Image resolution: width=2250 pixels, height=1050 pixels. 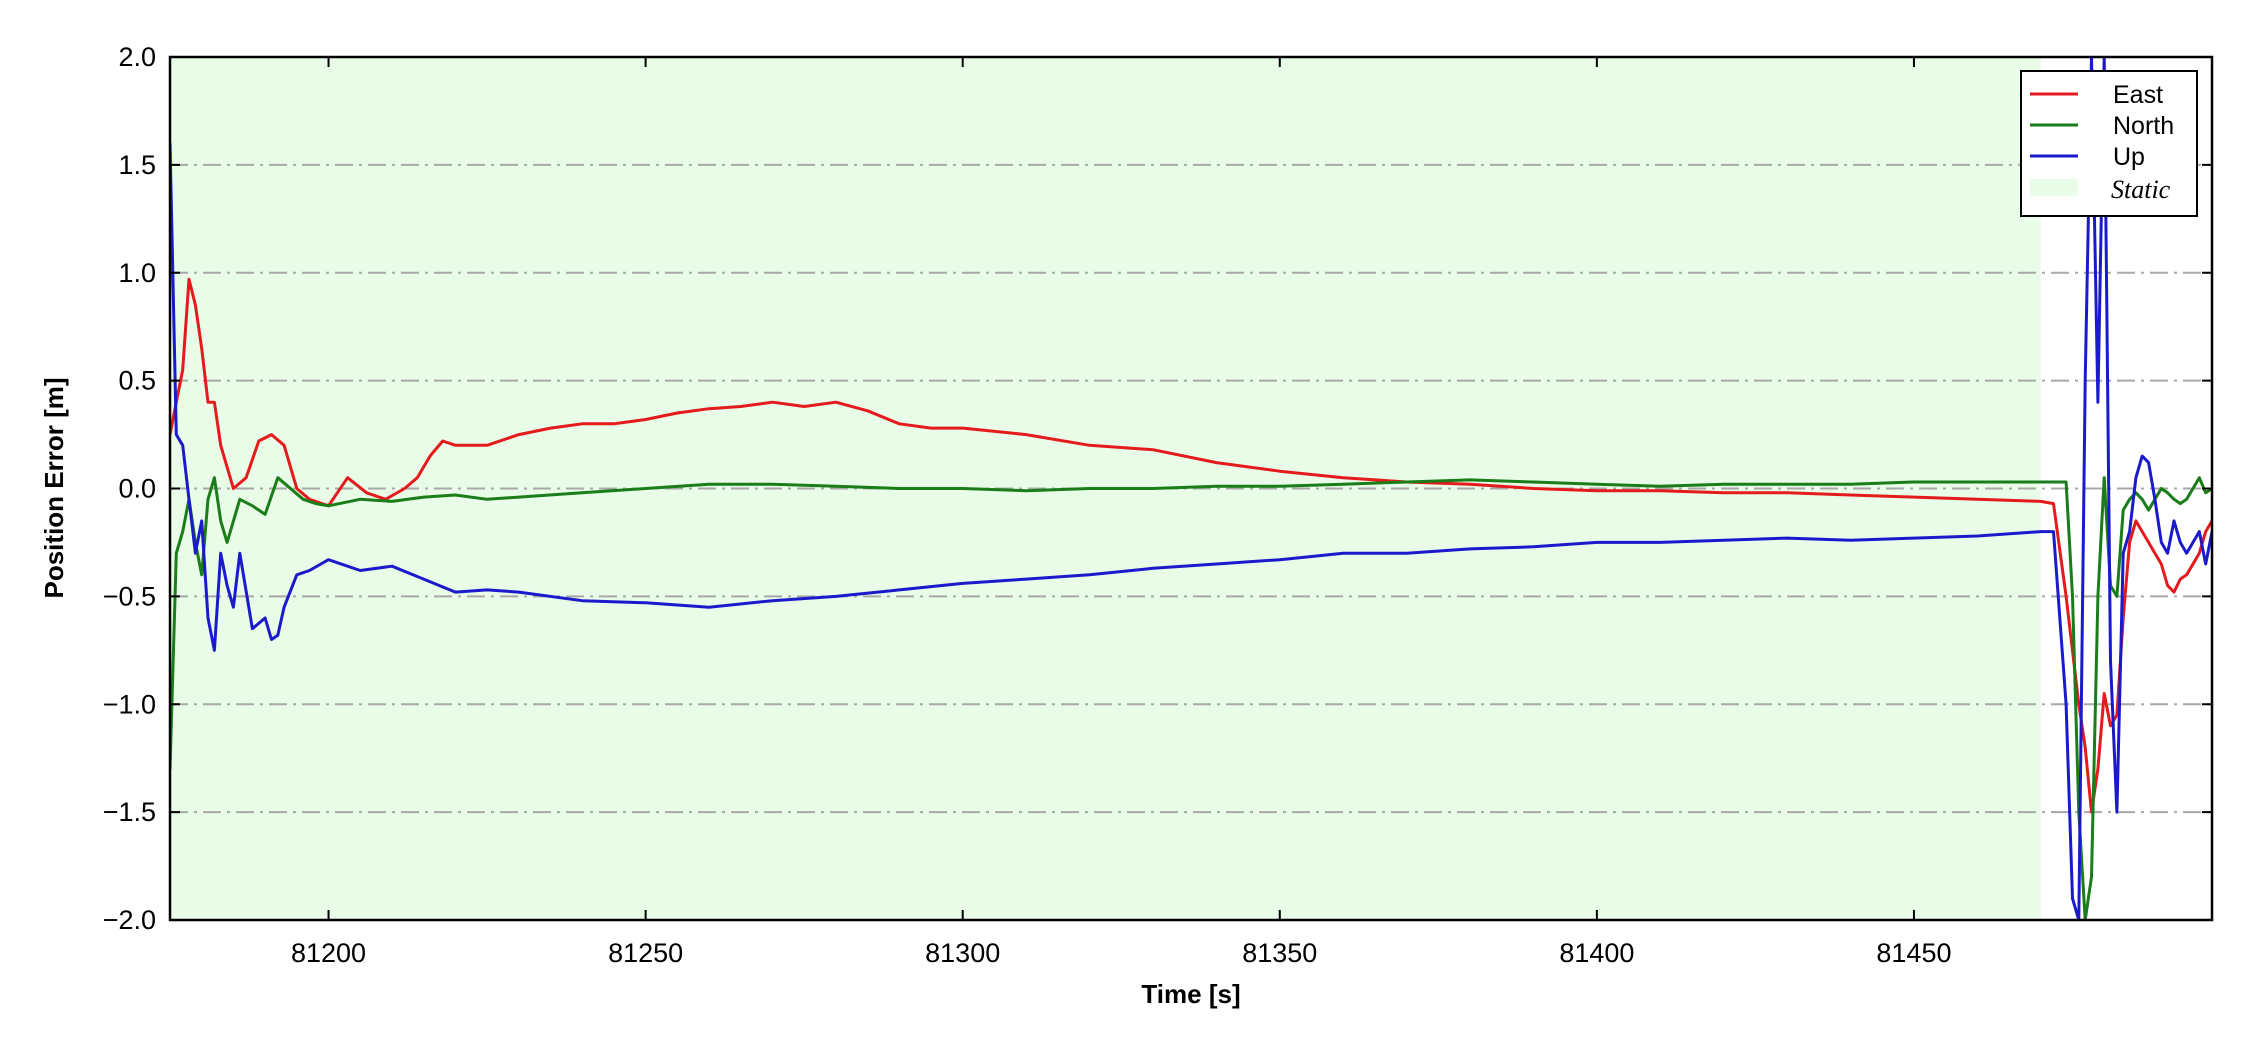 I want to click on y-tick-label: 2.0, so click(x=137, y=57).